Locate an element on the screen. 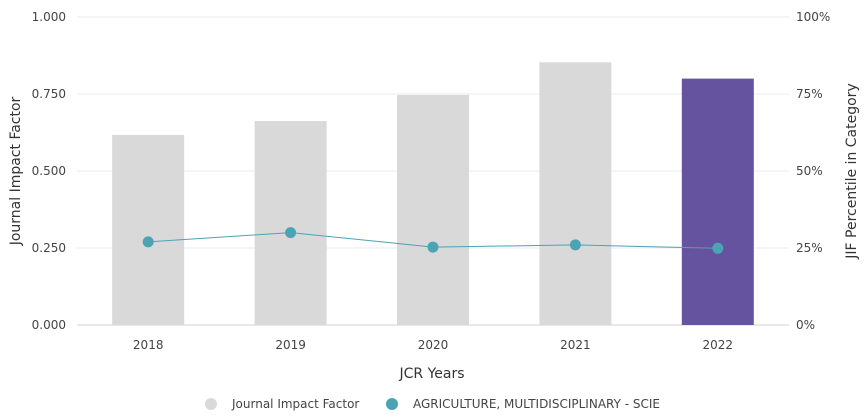 Image resolution: width=868 pixels, height=418 pixels. legend-item-category: AGRICULTURE, MULTIDISCIPLINARY - SCIE is located at coordinates (523, 404).